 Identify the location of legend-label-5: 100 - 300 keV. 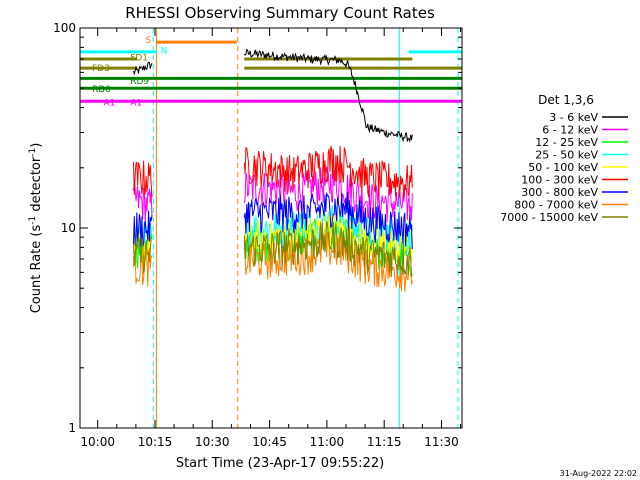
(559, 180).